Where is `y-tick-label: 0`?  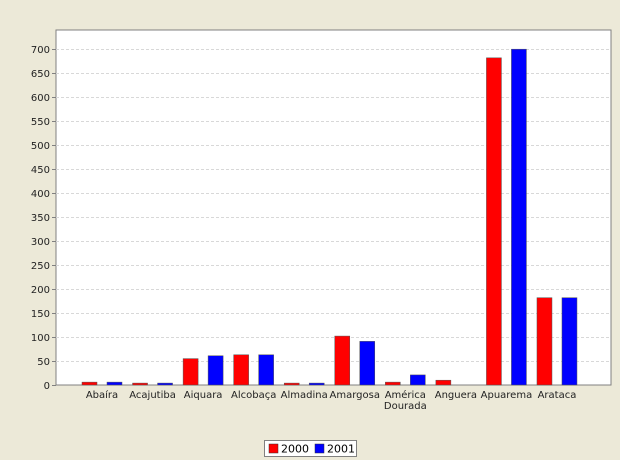
y-tick-label: 0 is located at coordinates (47, 386).